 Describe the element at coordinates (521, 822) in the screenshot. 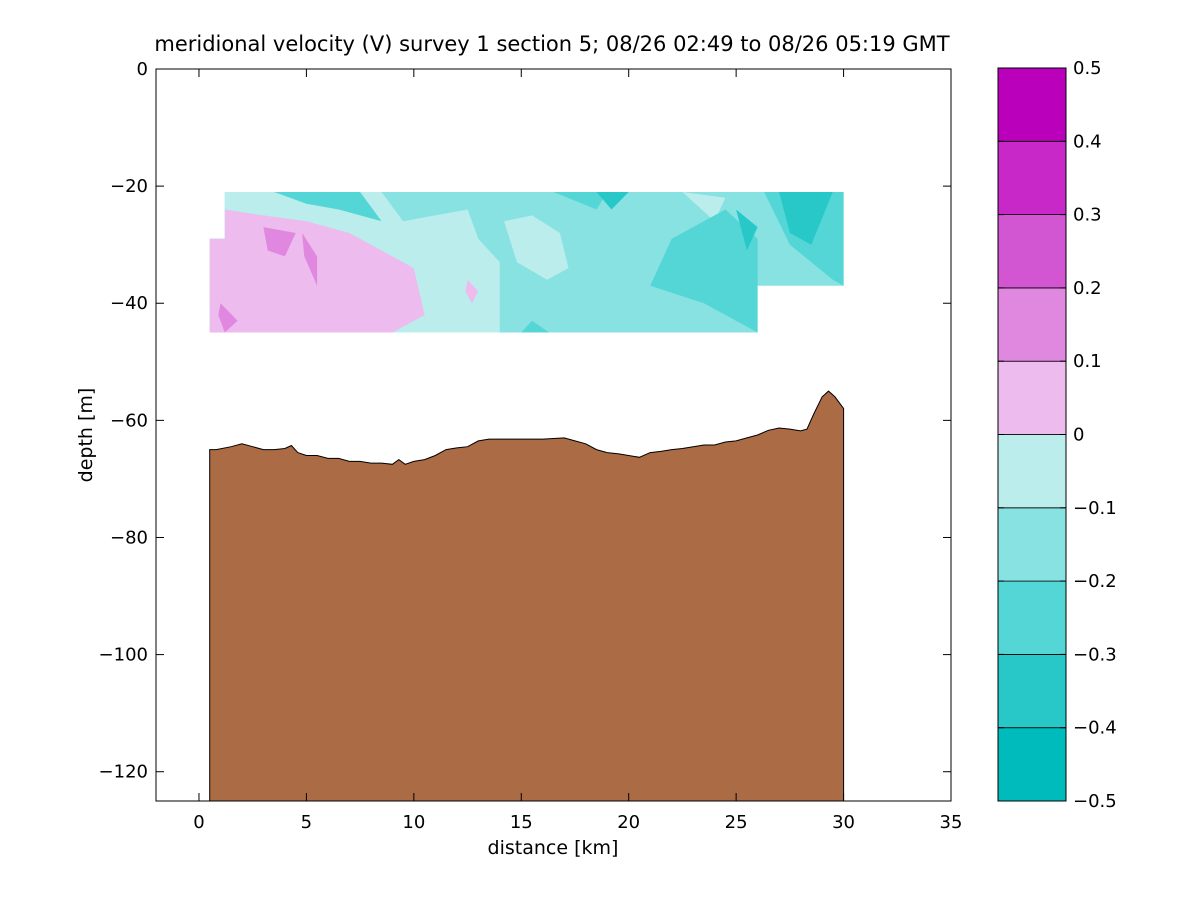

I see `x-tick-label: 15` at that location.